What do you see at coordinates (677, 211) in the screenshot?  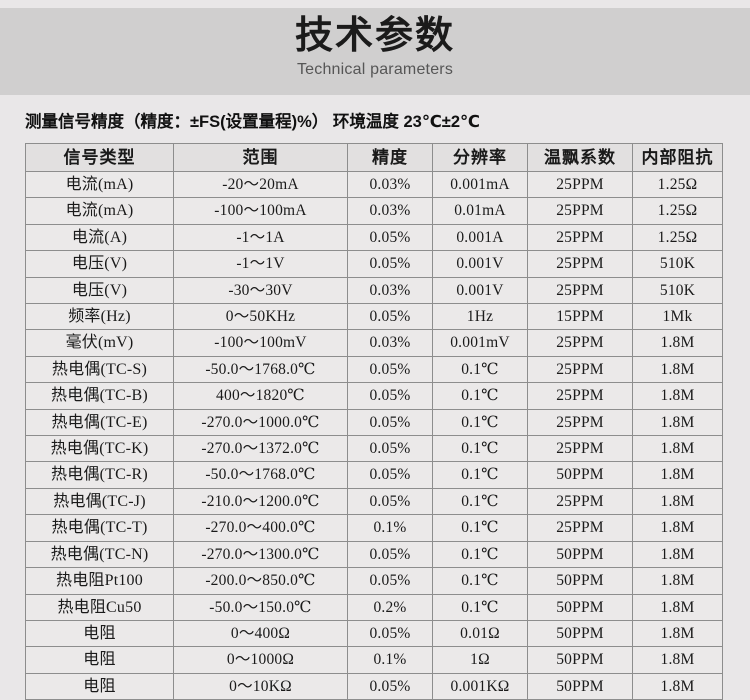 I see `cell-input-impedance: 1.25Ω` at bounding box center [677, 211].